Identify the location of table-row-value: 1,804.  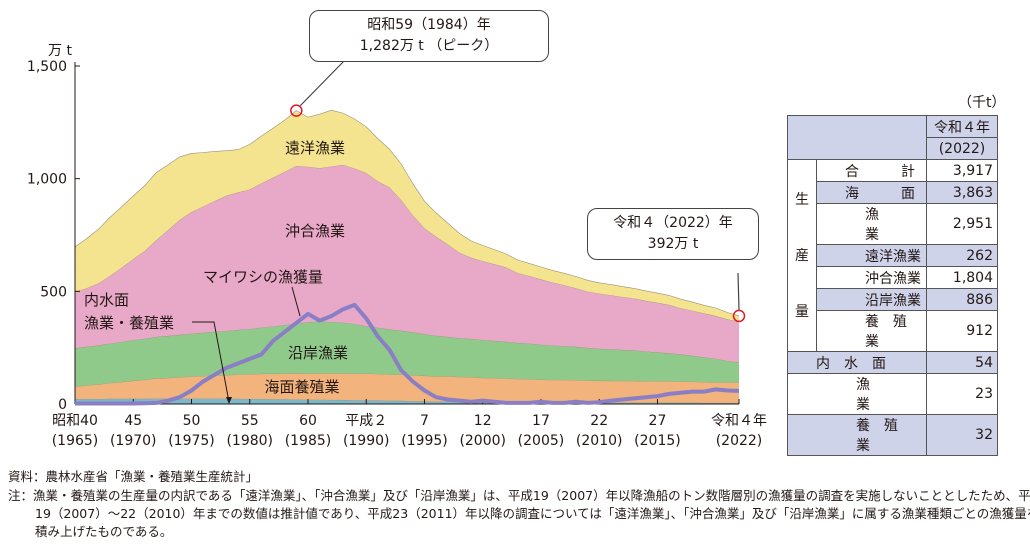
(962, 277).